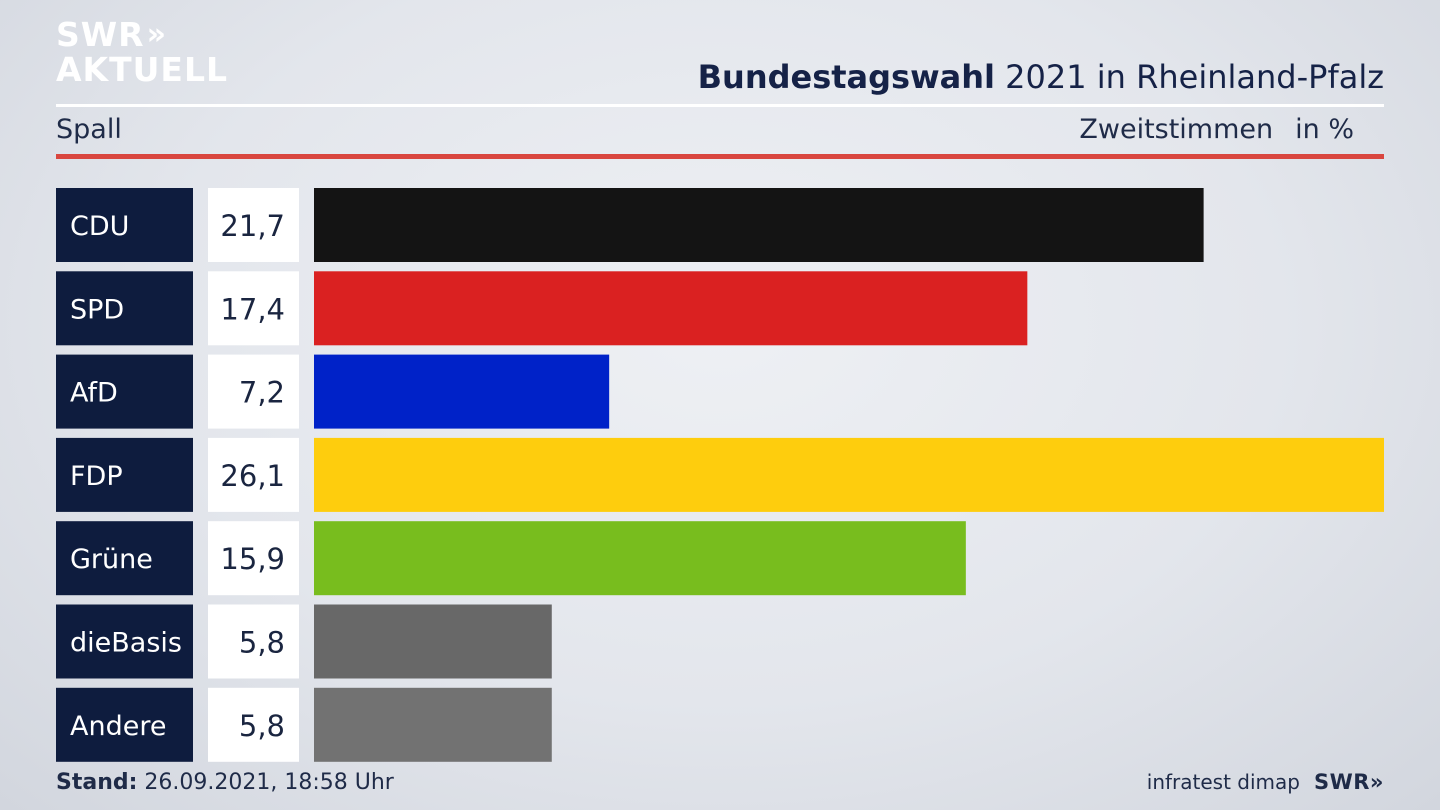 The image size is (1440, 810). I want to click on chart-title-rest: 2021 in Rheinland-Pfalz, so click(1189, 77).